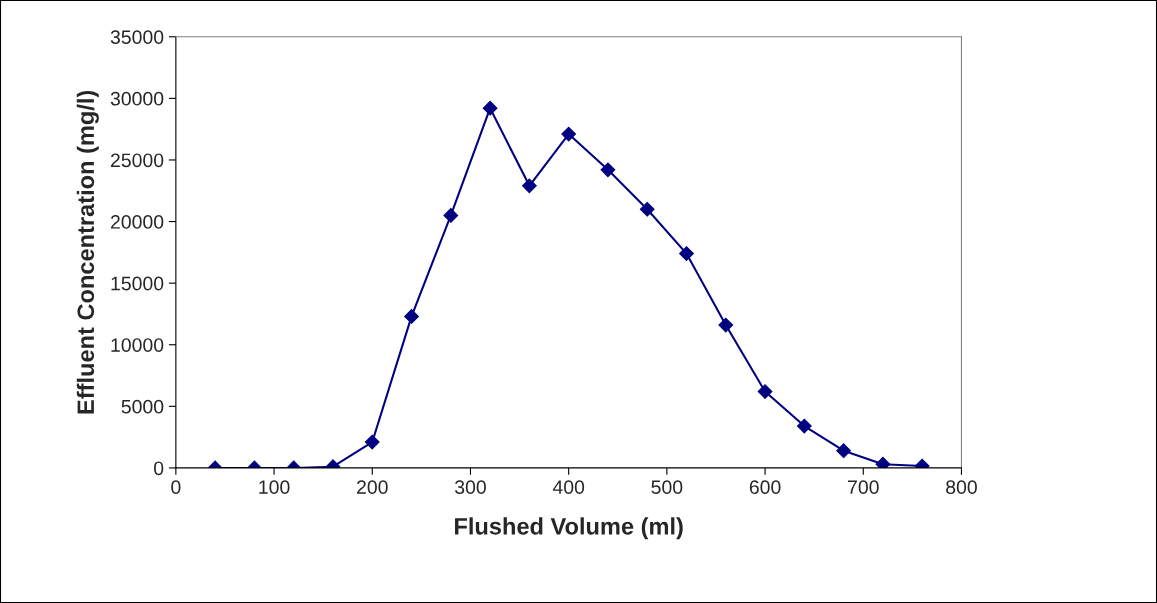  I want to click on x-tick-label: 600, so click(765, 487).